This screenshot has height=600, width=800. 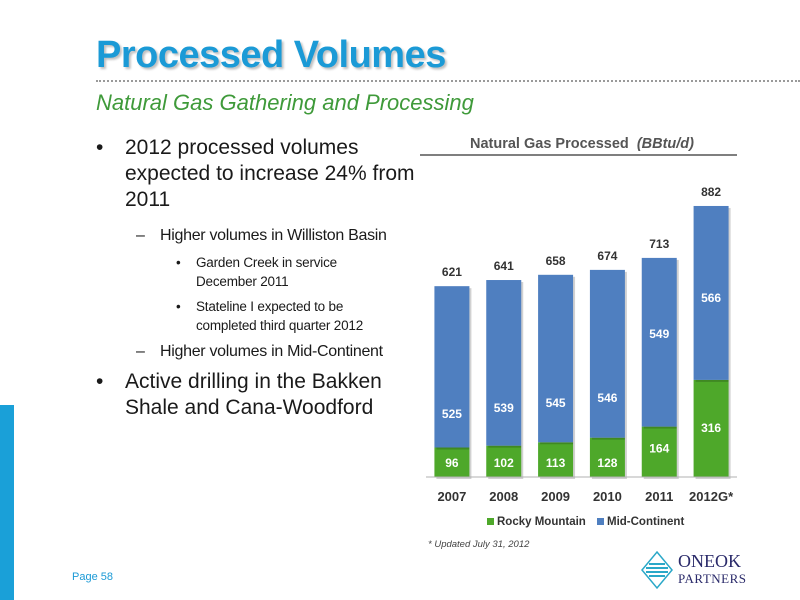 What do you see at coordinates (711, 298) in the screenshot?
I see `segment-value-label: 566` at bounding box center [711, 298].